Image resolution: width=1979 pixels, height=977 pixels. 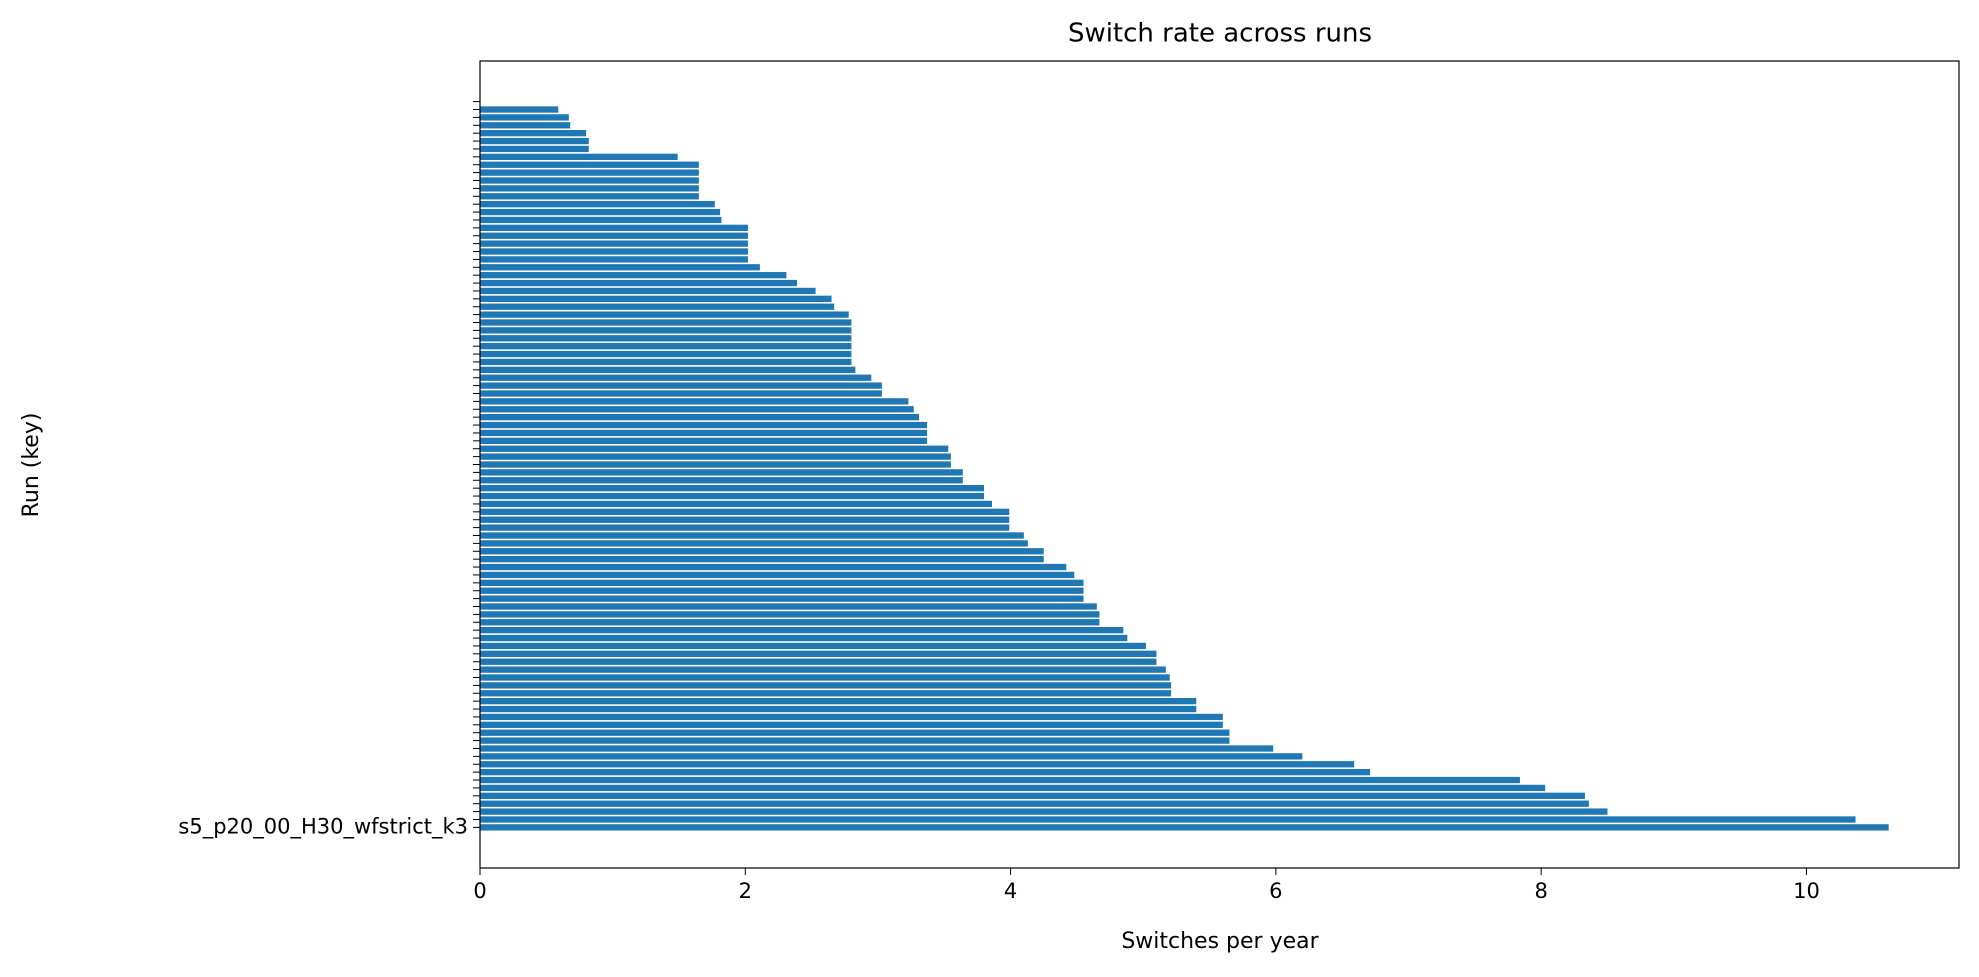 I want to click on x-tick-label: 4, so click(x=1010, y=891).